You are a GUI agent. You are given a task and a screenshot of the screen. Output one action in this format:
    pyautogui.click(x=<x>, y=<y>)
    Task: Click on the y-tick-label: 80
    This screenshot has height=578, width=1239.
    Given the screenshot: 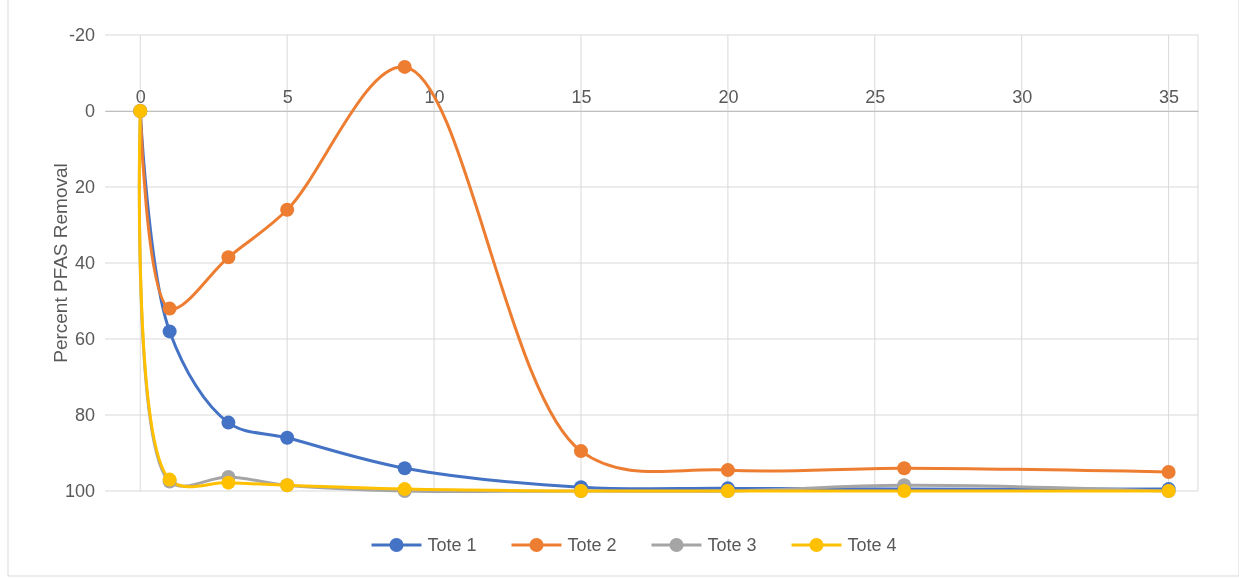 What is the action you would take?
    pyautogui.click(x=84, y=415)
    